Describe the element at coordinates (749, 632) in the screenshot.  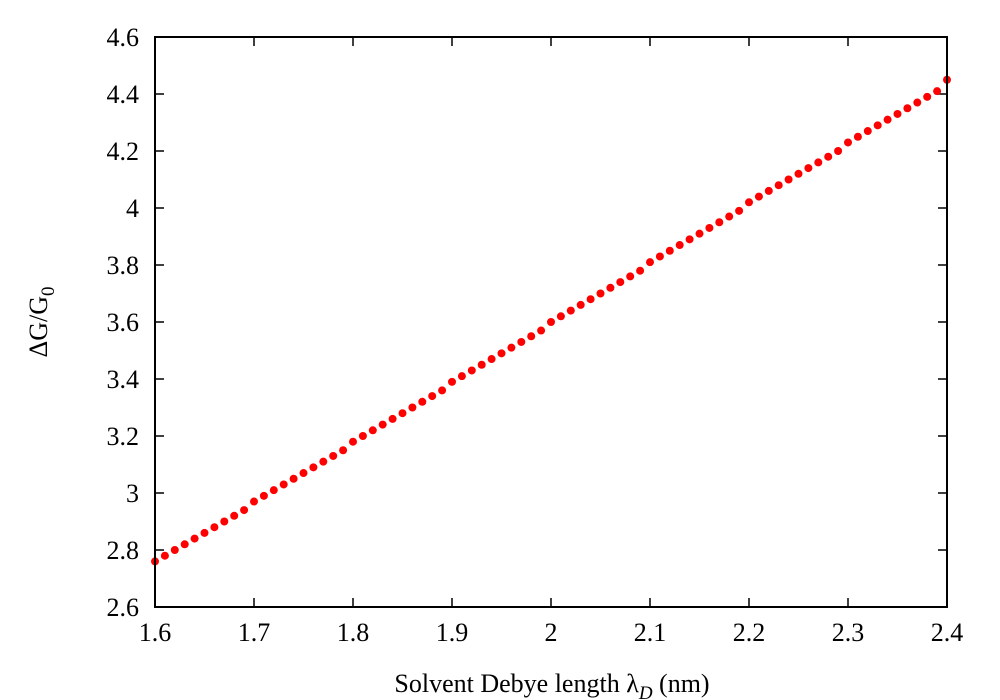
I see `x-tick-label: 2.2` at that location.